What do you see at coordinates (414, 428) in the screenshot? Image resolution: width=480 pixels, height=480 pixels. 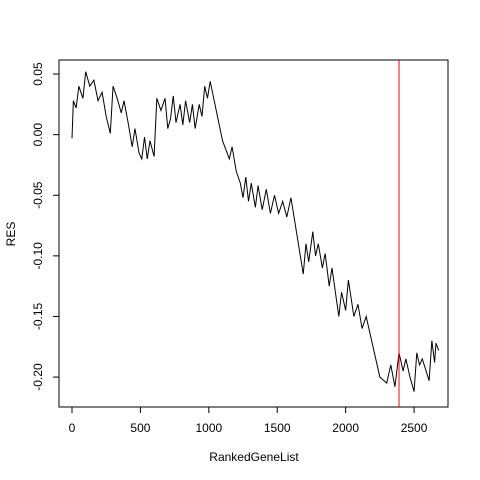 I see `x-tick-label: 2500` at bounding box center [414, 428].